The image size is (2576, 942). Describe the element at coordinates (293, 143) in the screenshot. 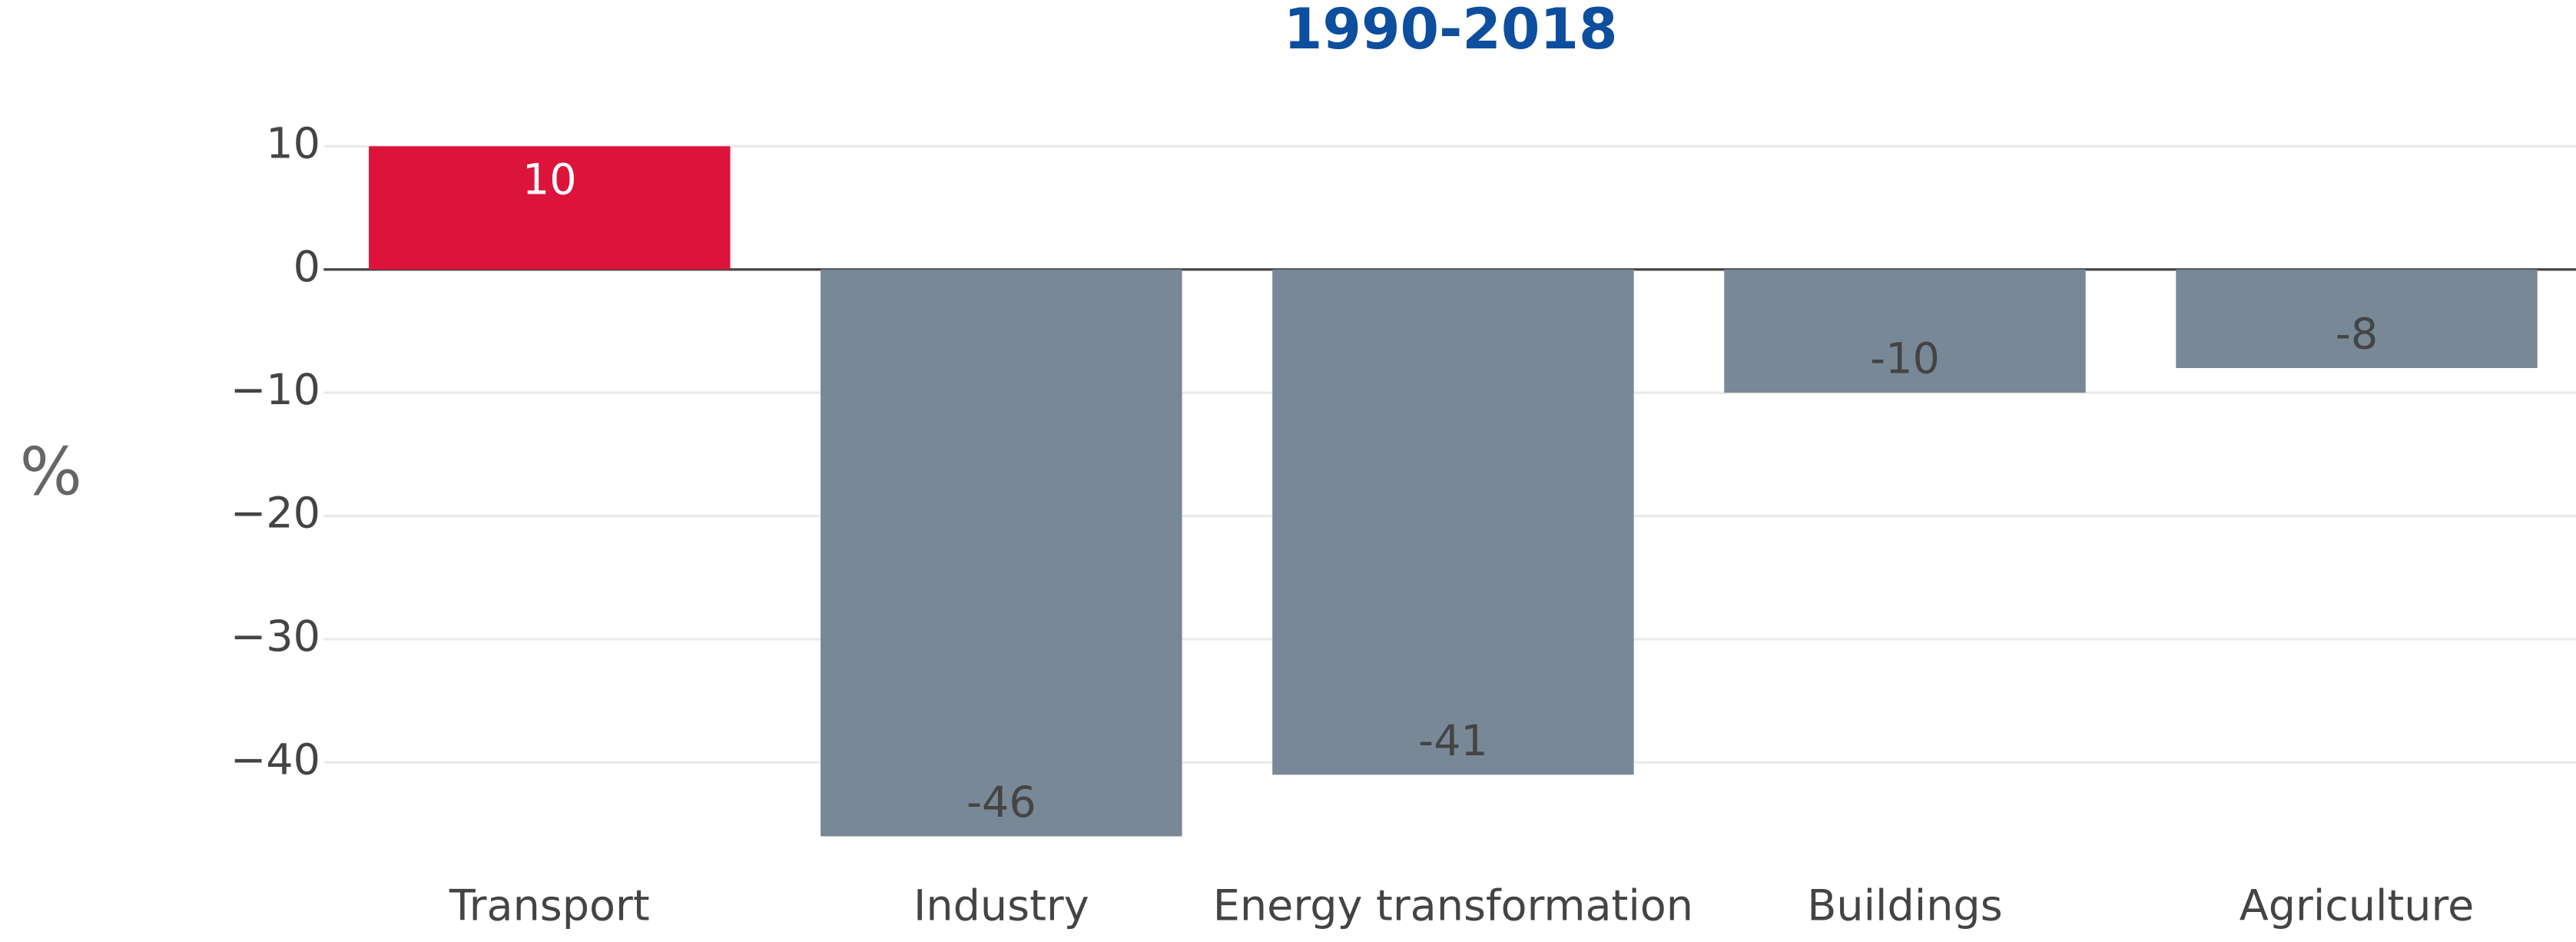

I see `y-tick-label: 10` at that location.